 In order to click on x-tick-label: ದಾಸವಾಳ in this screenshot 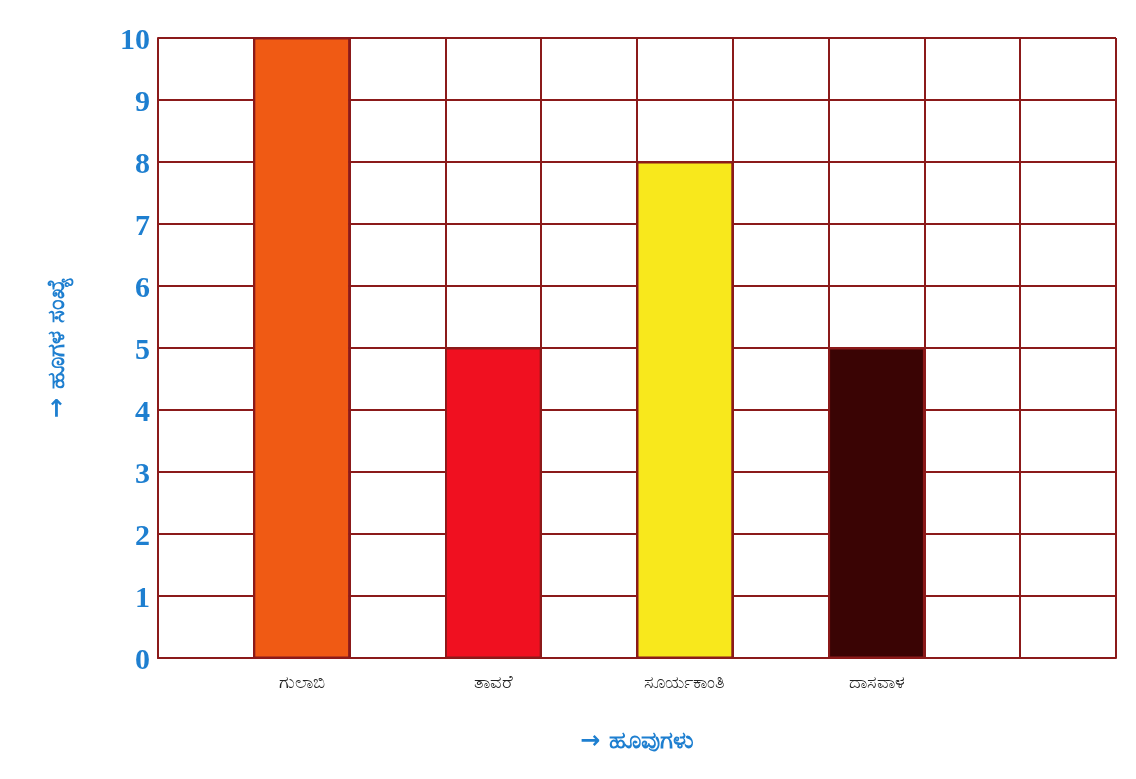, I will do `click(876, 681)`.